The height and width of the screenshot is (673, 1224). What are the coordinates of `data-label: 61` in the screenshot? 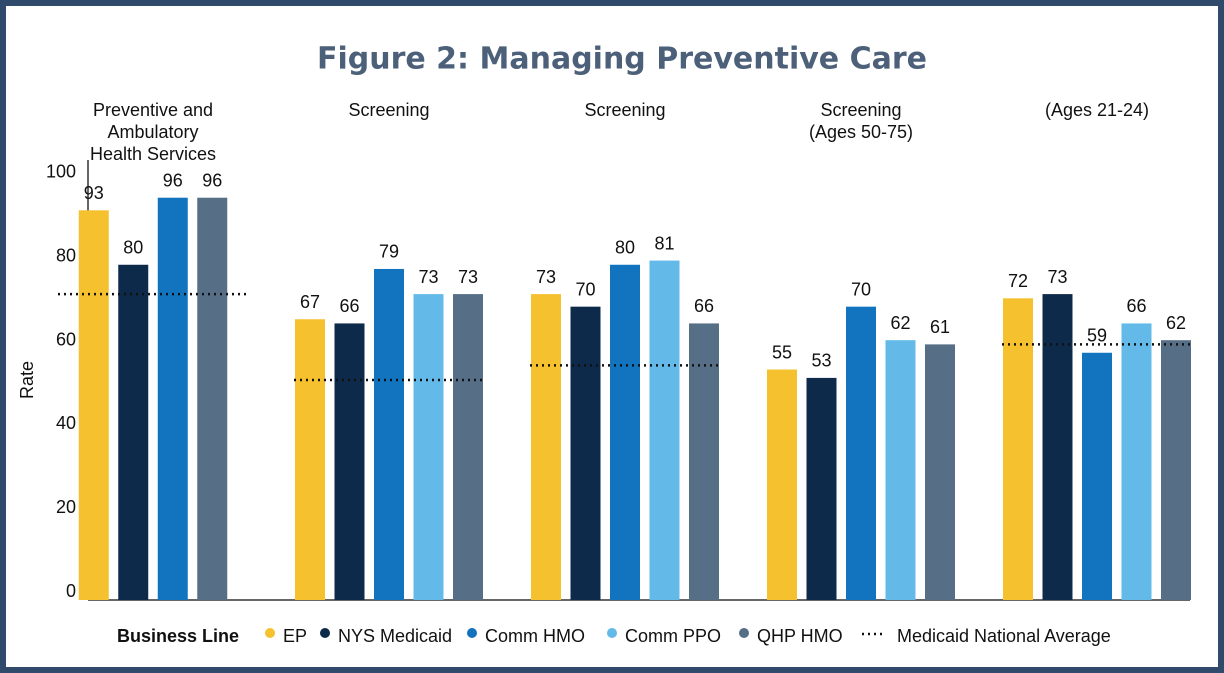 It's located at (940, 327).